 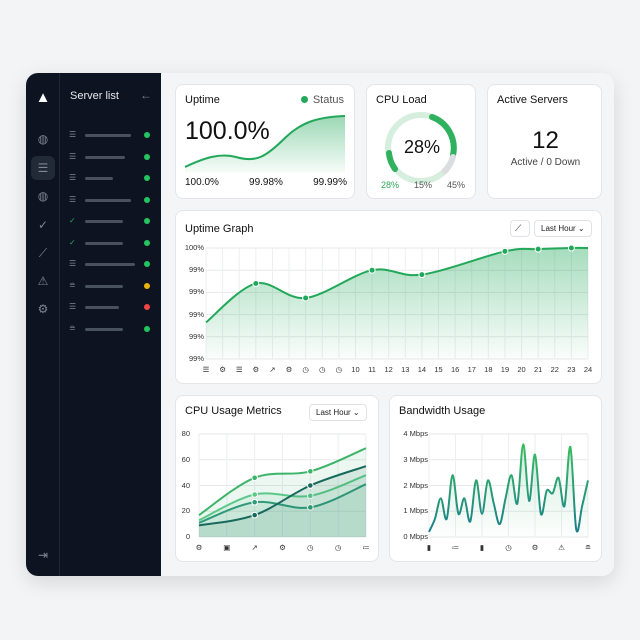 I want to click on x-tick-label: 16, so click(x=455, y=369).